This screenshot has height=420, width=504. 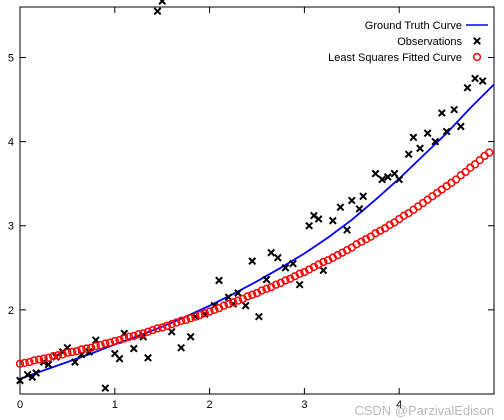 I want to click on legend-label: Ground Truth Curve, so click(x=413, y=26).